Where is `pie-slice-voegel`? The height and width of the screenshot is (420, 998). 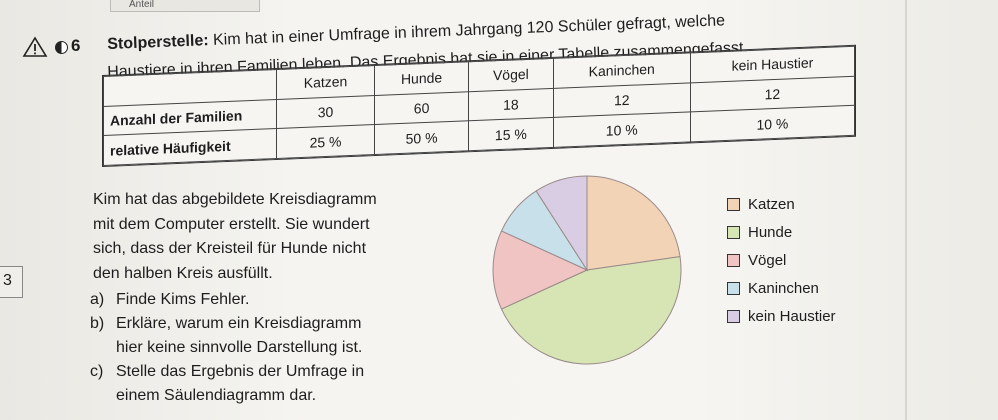 pie-slice-voegel is located at coordinates (540, 270).